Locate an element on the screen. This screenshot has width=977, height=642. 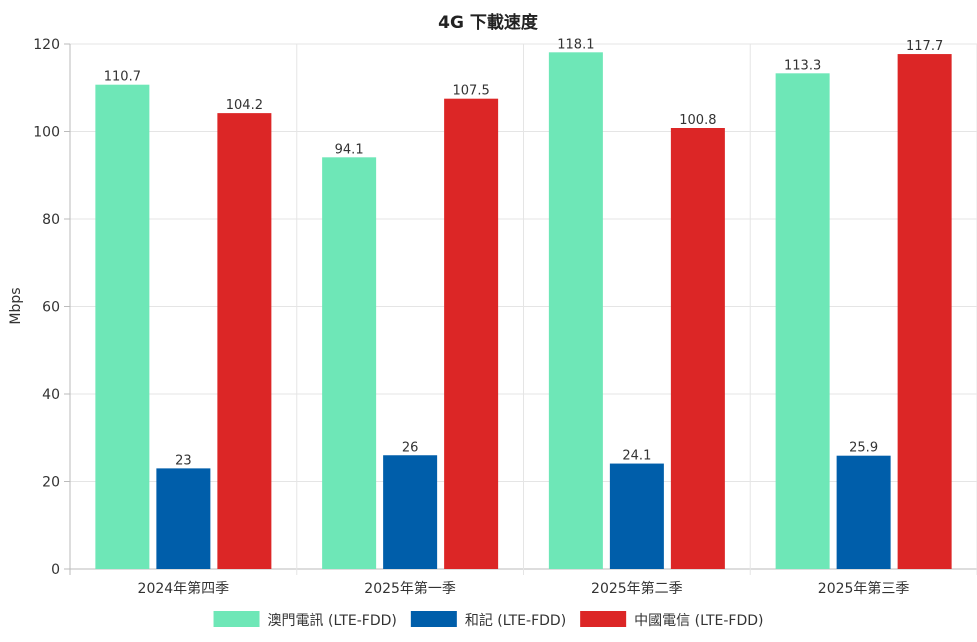
y-axis-label: Mbps is located at coordinates (16, 305).